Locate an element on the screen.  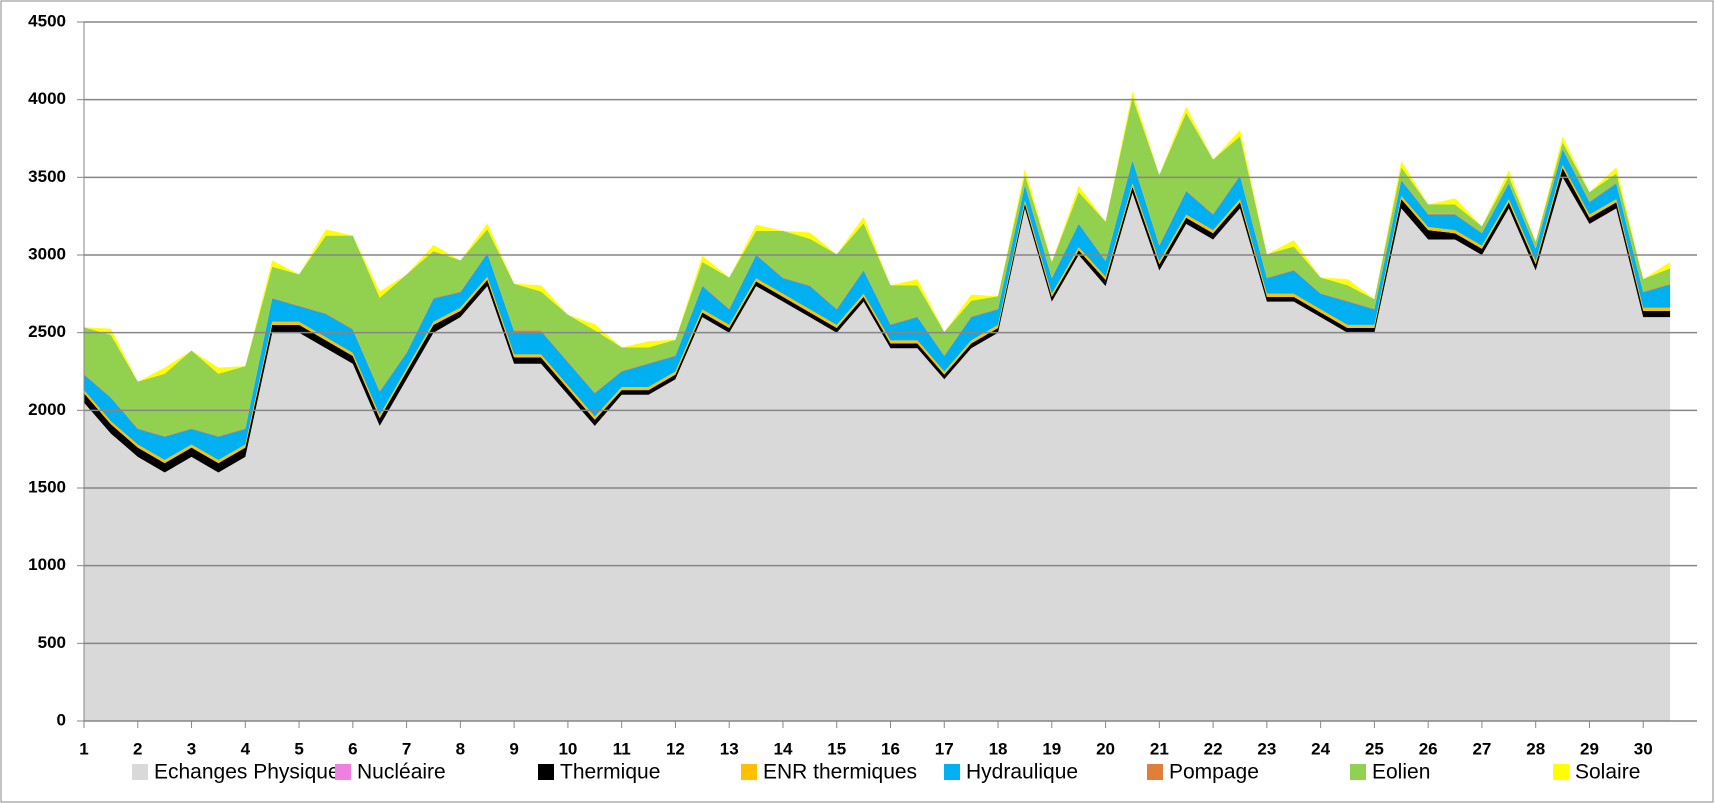
legend-label: Pompage is located at coordinates (1214, 772).